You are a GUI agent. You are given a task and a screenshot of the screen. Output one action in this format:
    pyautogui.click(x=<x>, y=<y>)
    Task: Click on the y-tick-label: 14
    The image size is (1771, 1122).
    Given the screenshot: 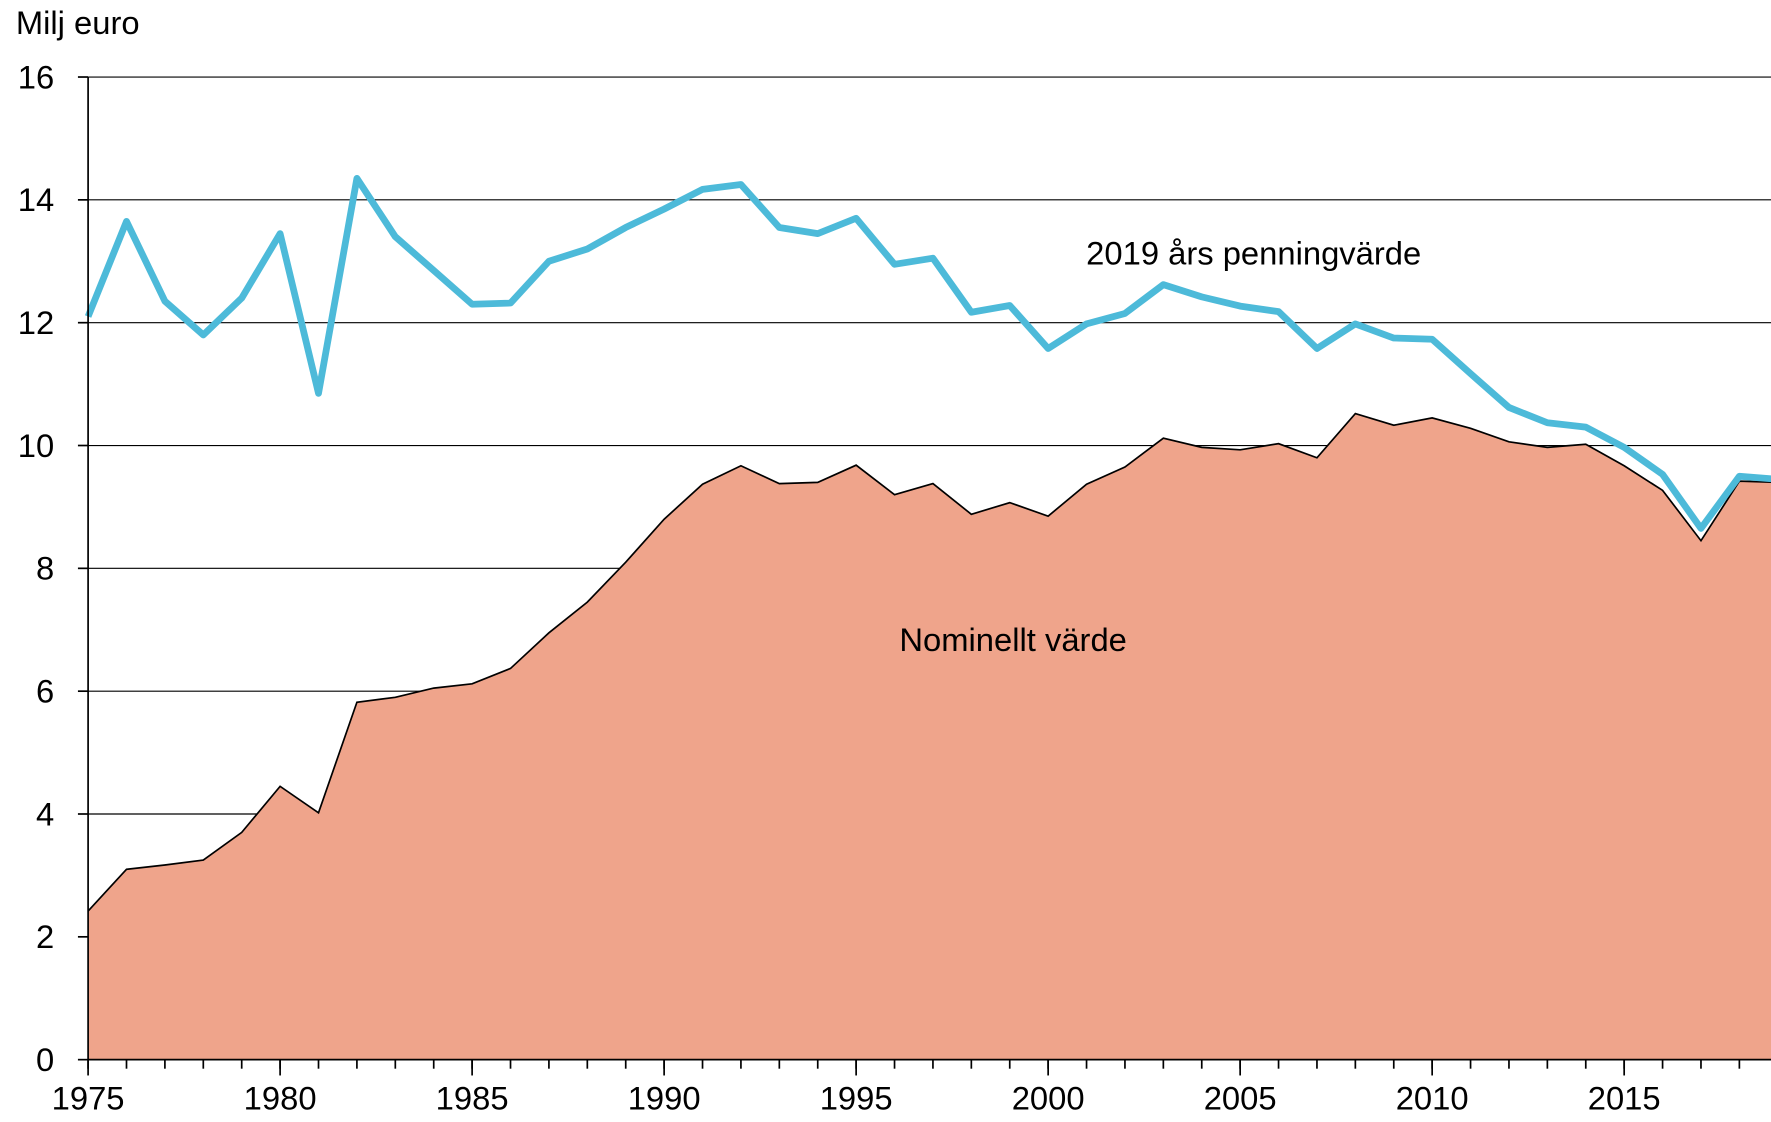 What is the action you would take?
    pyautogui.click(x=36, y=199)
    